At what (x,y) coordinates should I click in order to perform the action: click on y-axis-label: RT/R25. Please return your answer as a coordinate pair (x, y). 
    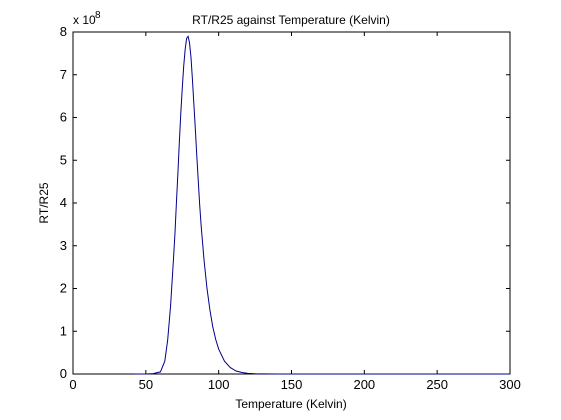
    Looking at the image, I should click on (44, 202).